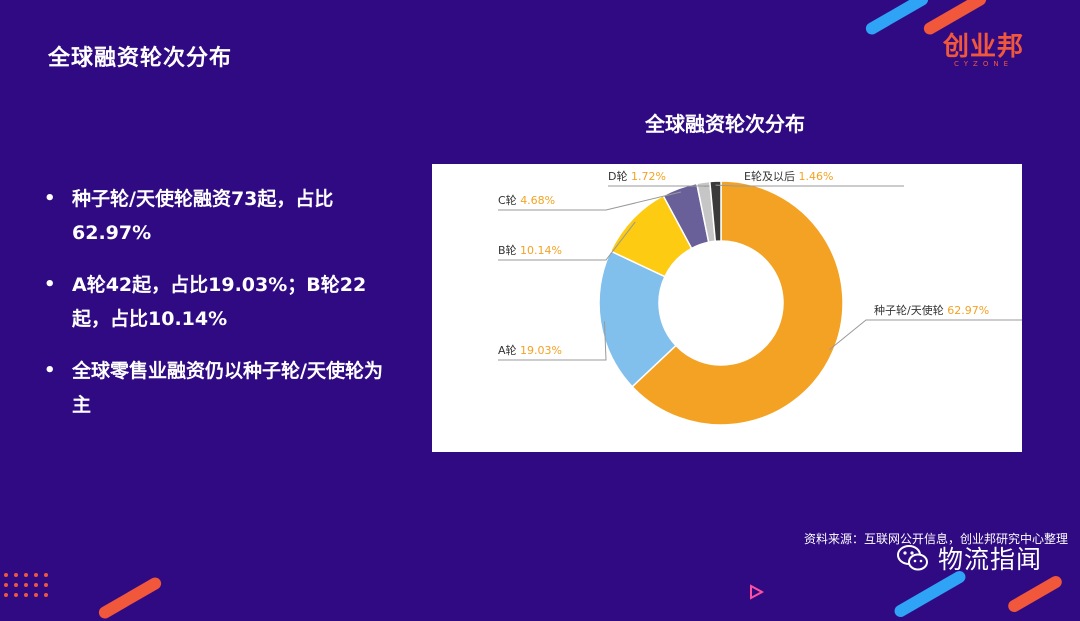 This screenshot has width=1080, height=621. What do you see at coordinates (219, 388) in the screenshot?
I see `bullet-item: 全球零售业融资仍以种子轮/天使轮为主` at bounding box center [219, 388].